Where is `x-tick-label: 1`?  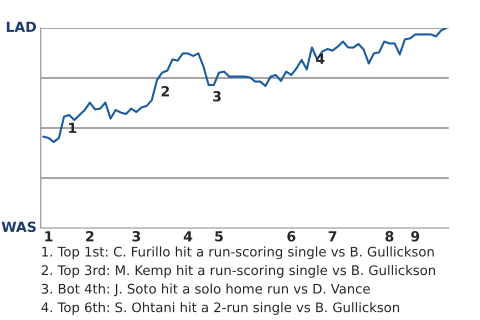 x-tick-label: 1 is located at coordinates (48, 236).